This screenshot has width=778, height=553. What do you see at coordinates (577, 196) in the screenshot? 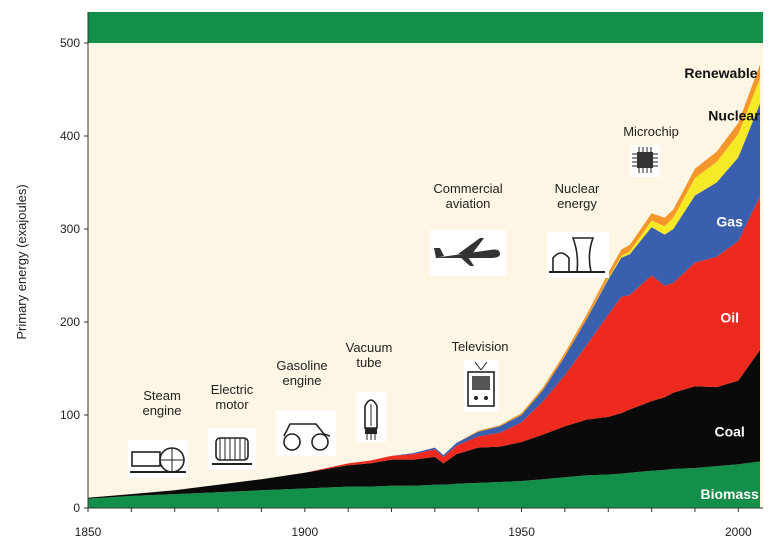
I see `invention-label: Nuclear energy` at bounding box center [577, 196].